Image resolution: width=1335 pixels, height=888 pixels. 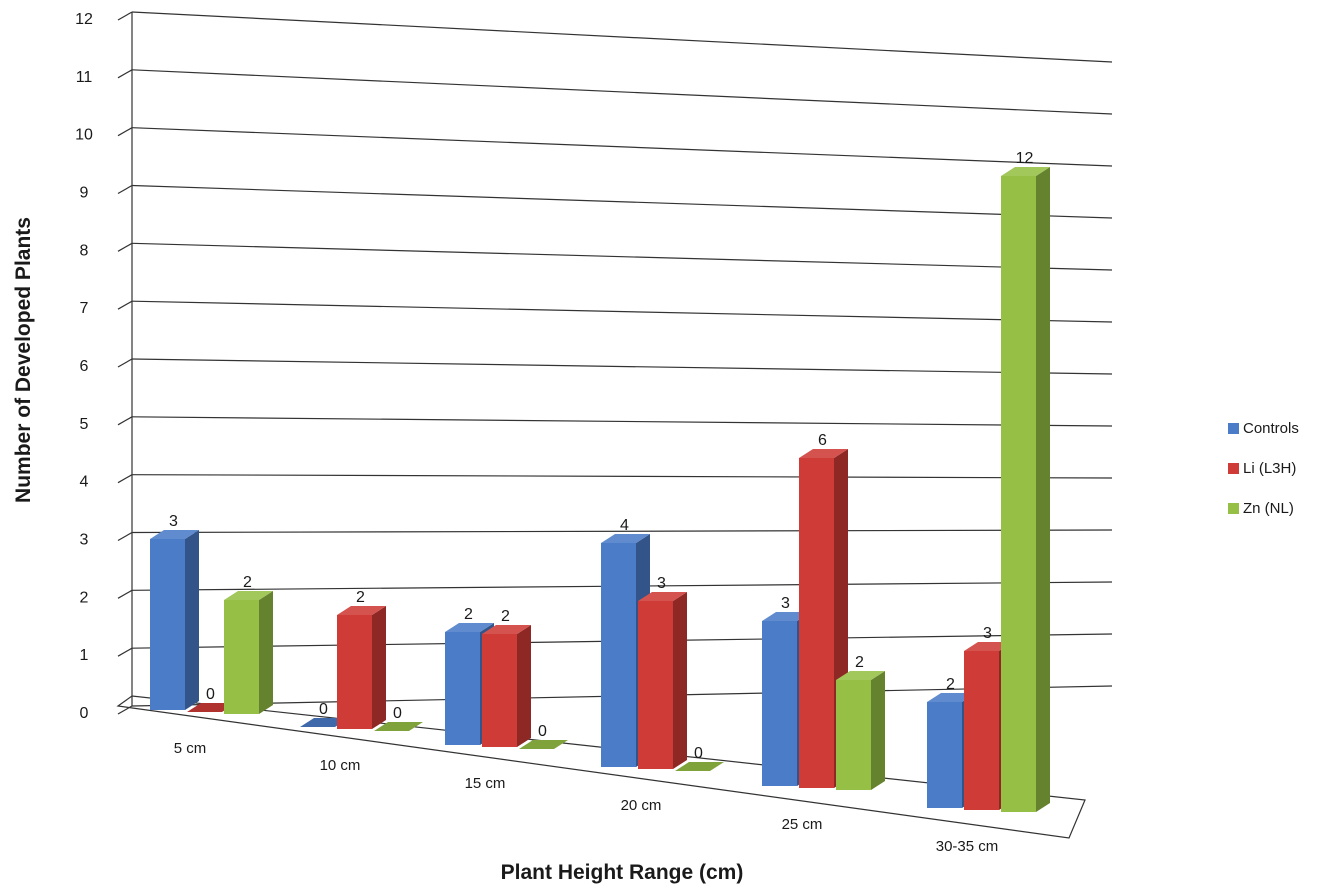 What do you see at coordinates (485, 783) in the screenshot?
I see `x-tick-label: 15 cm` at bounding box center [485, 783].